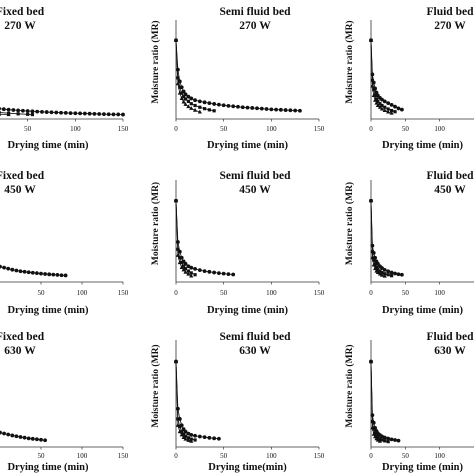 Image resolution: width=474 pixels, height=474 pixels. Describe the element at coordinates (450, 351) in the screenshot. I see `panel-subtitle: 630 W` at that location.